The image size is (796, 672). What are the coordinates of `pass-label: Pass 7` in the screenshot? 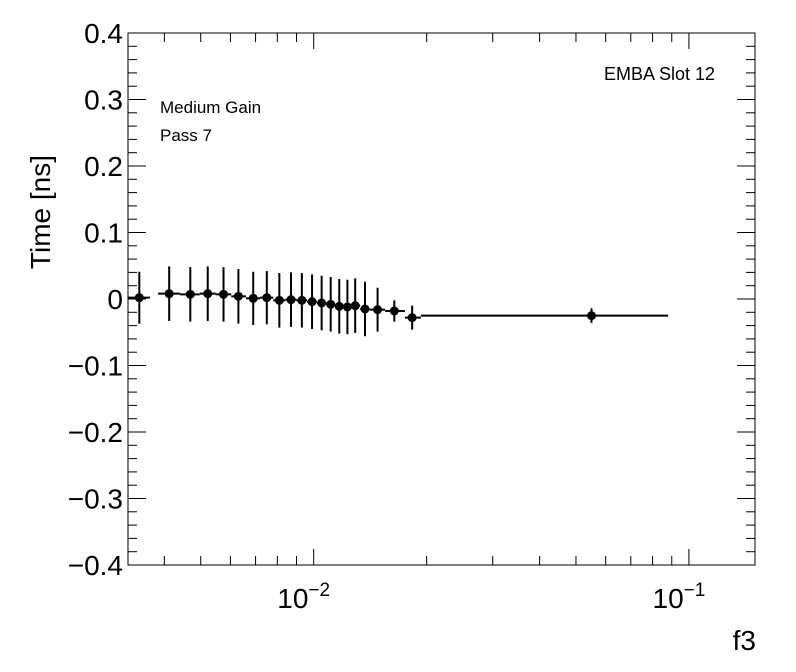 It's located at (186, 135).